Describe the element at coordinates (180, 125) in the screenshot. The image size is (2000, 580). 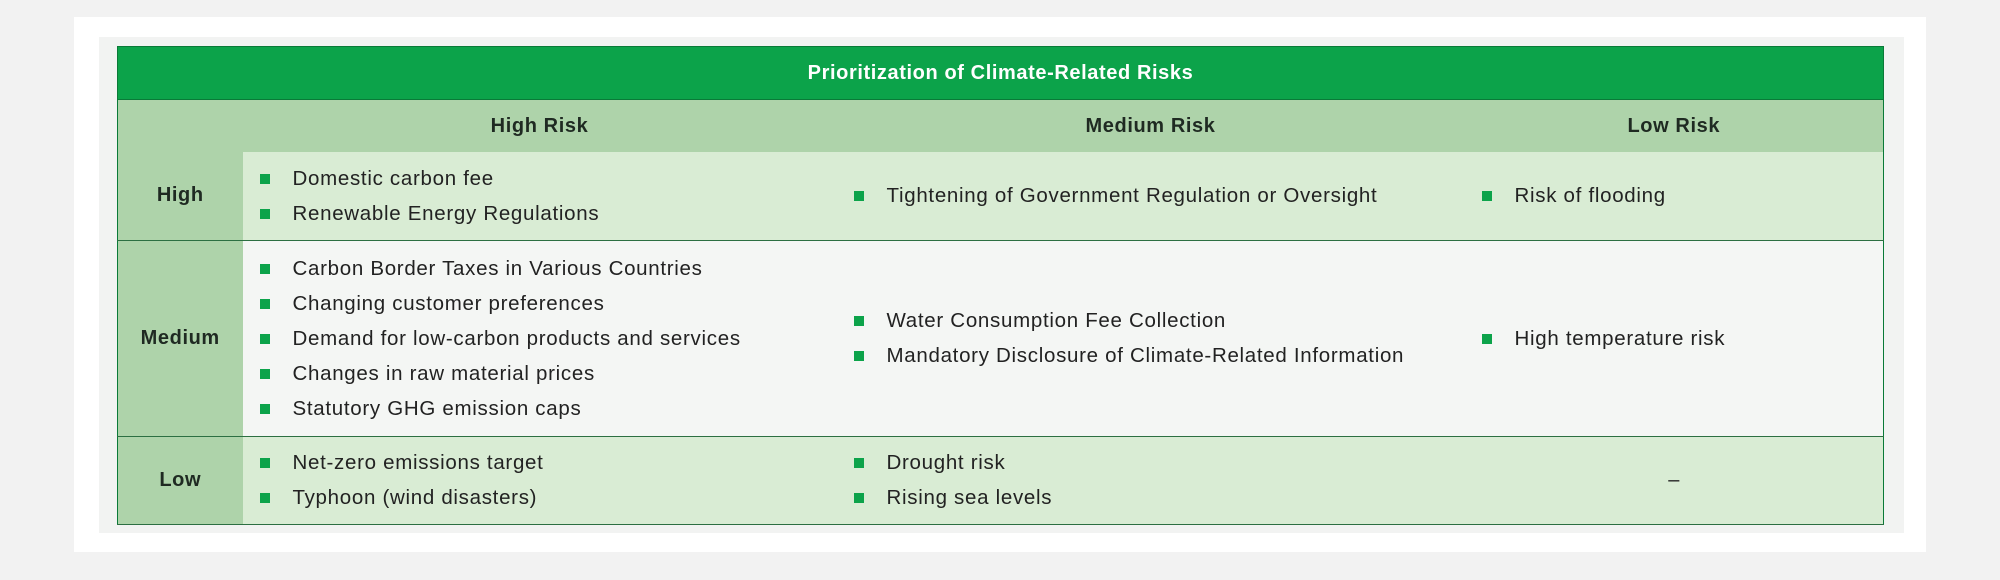
I see `header-corner` at that location.